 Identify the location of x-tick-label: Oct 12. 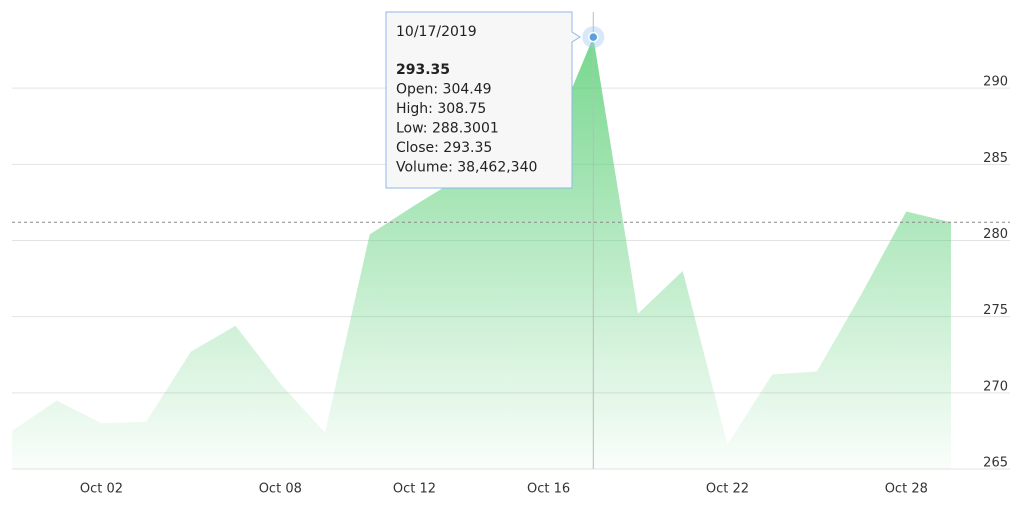
(414, 489).